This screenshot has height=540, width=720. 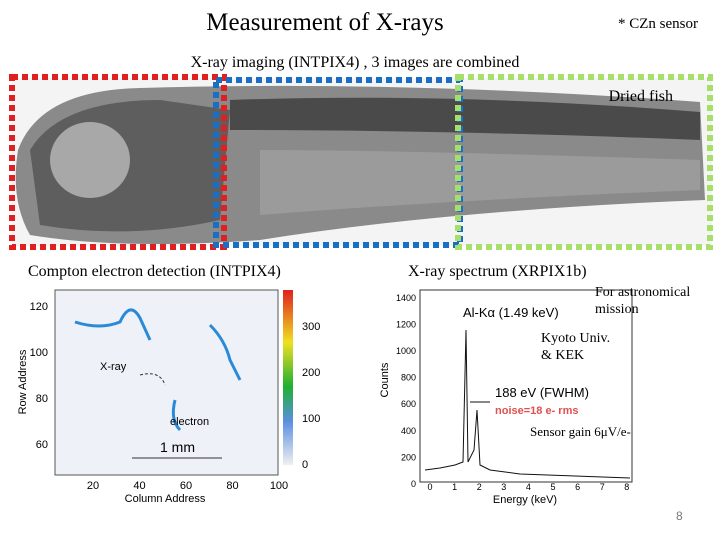 What do you see at coordinates (311, 373) in the screenshot?
I see `colorbar-tick-label: 200` at bounding box center [311, 373].